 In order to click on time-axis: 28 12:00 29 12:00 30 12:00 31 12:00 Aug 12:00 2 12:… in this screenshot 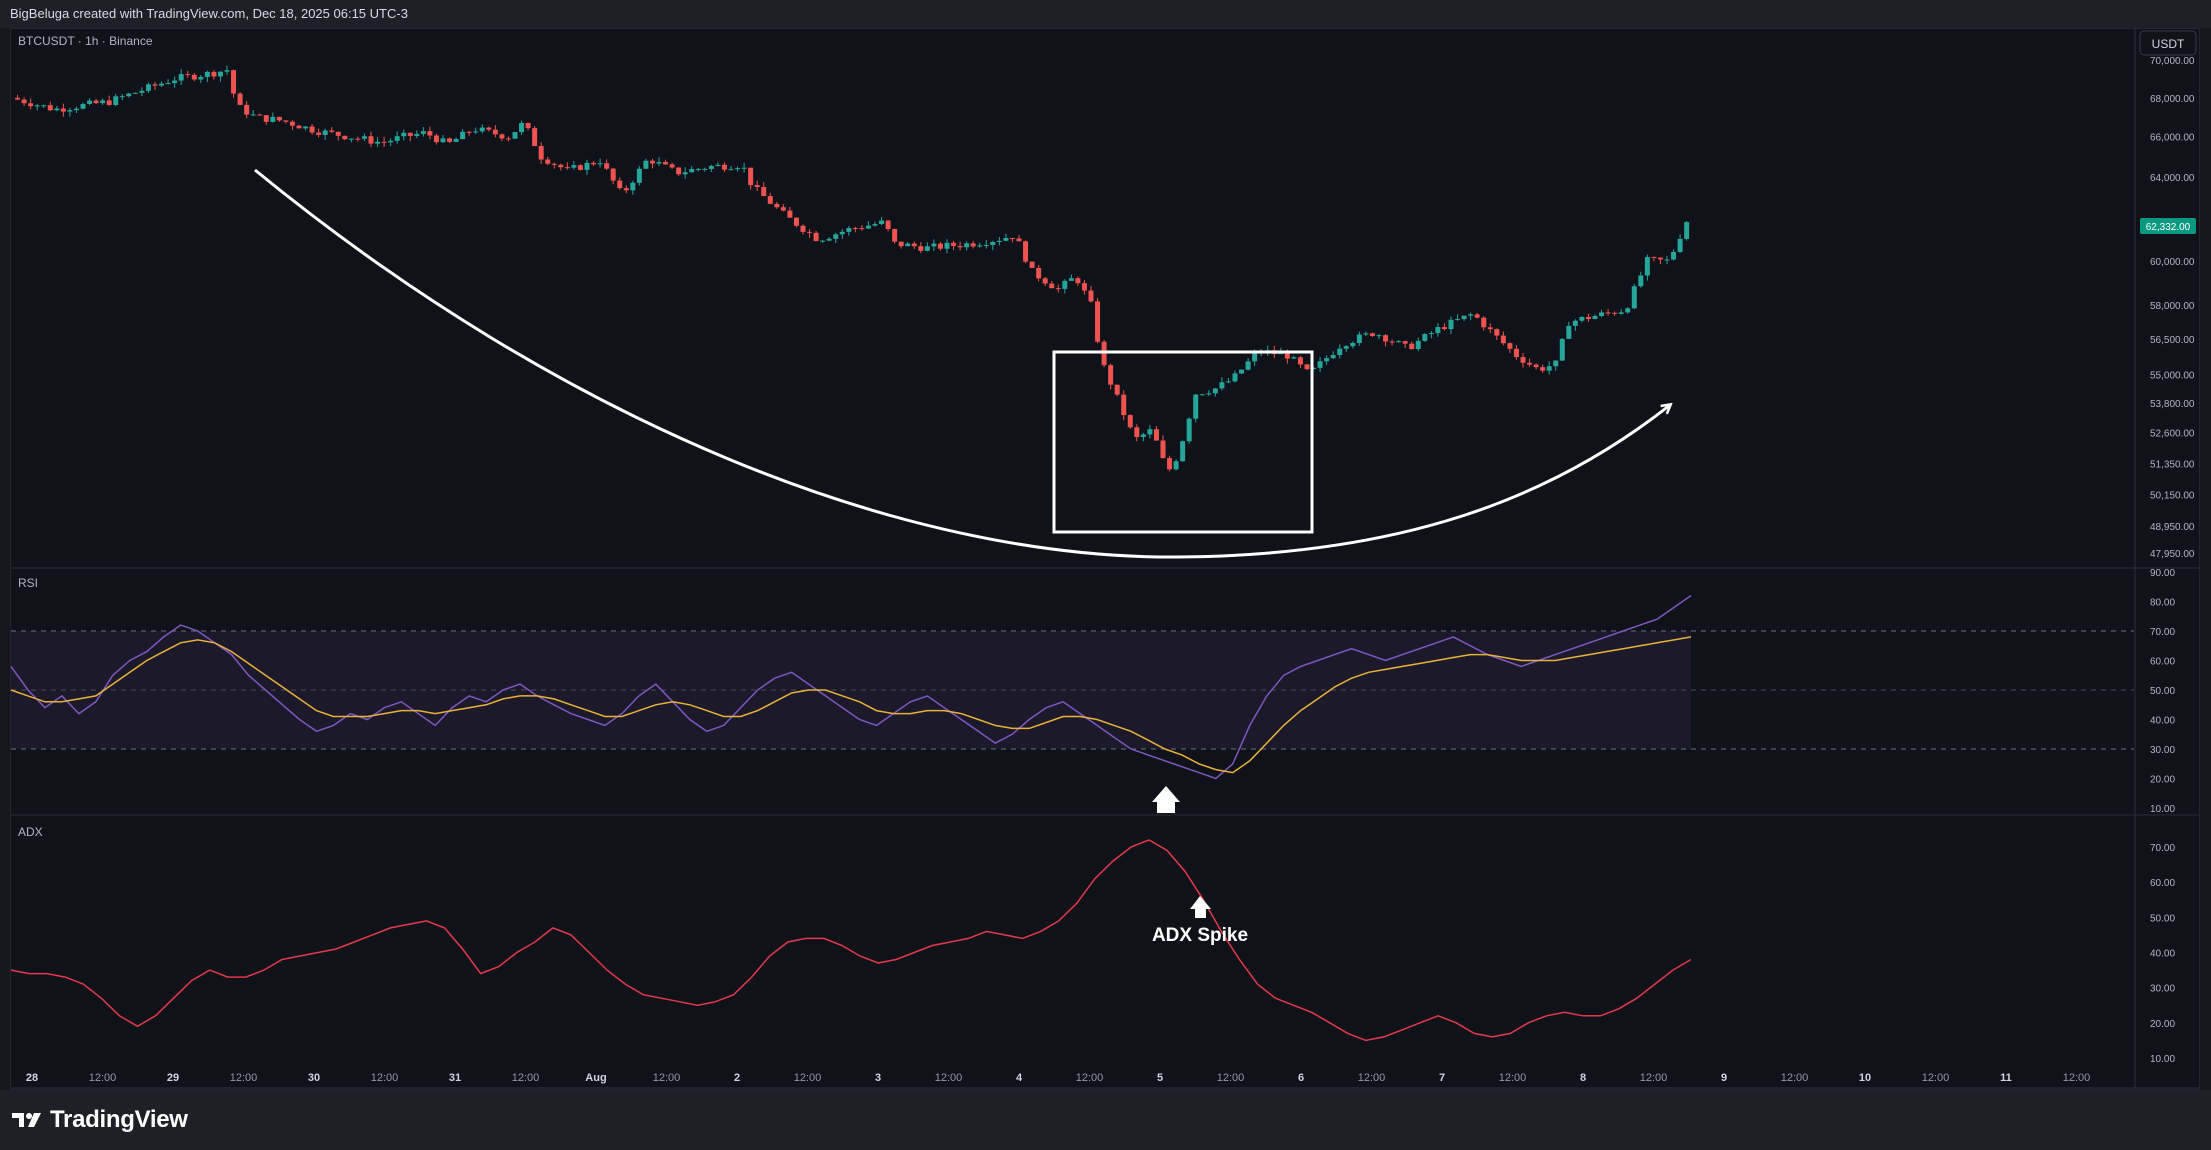, I will do `click(1058, 1078)`.